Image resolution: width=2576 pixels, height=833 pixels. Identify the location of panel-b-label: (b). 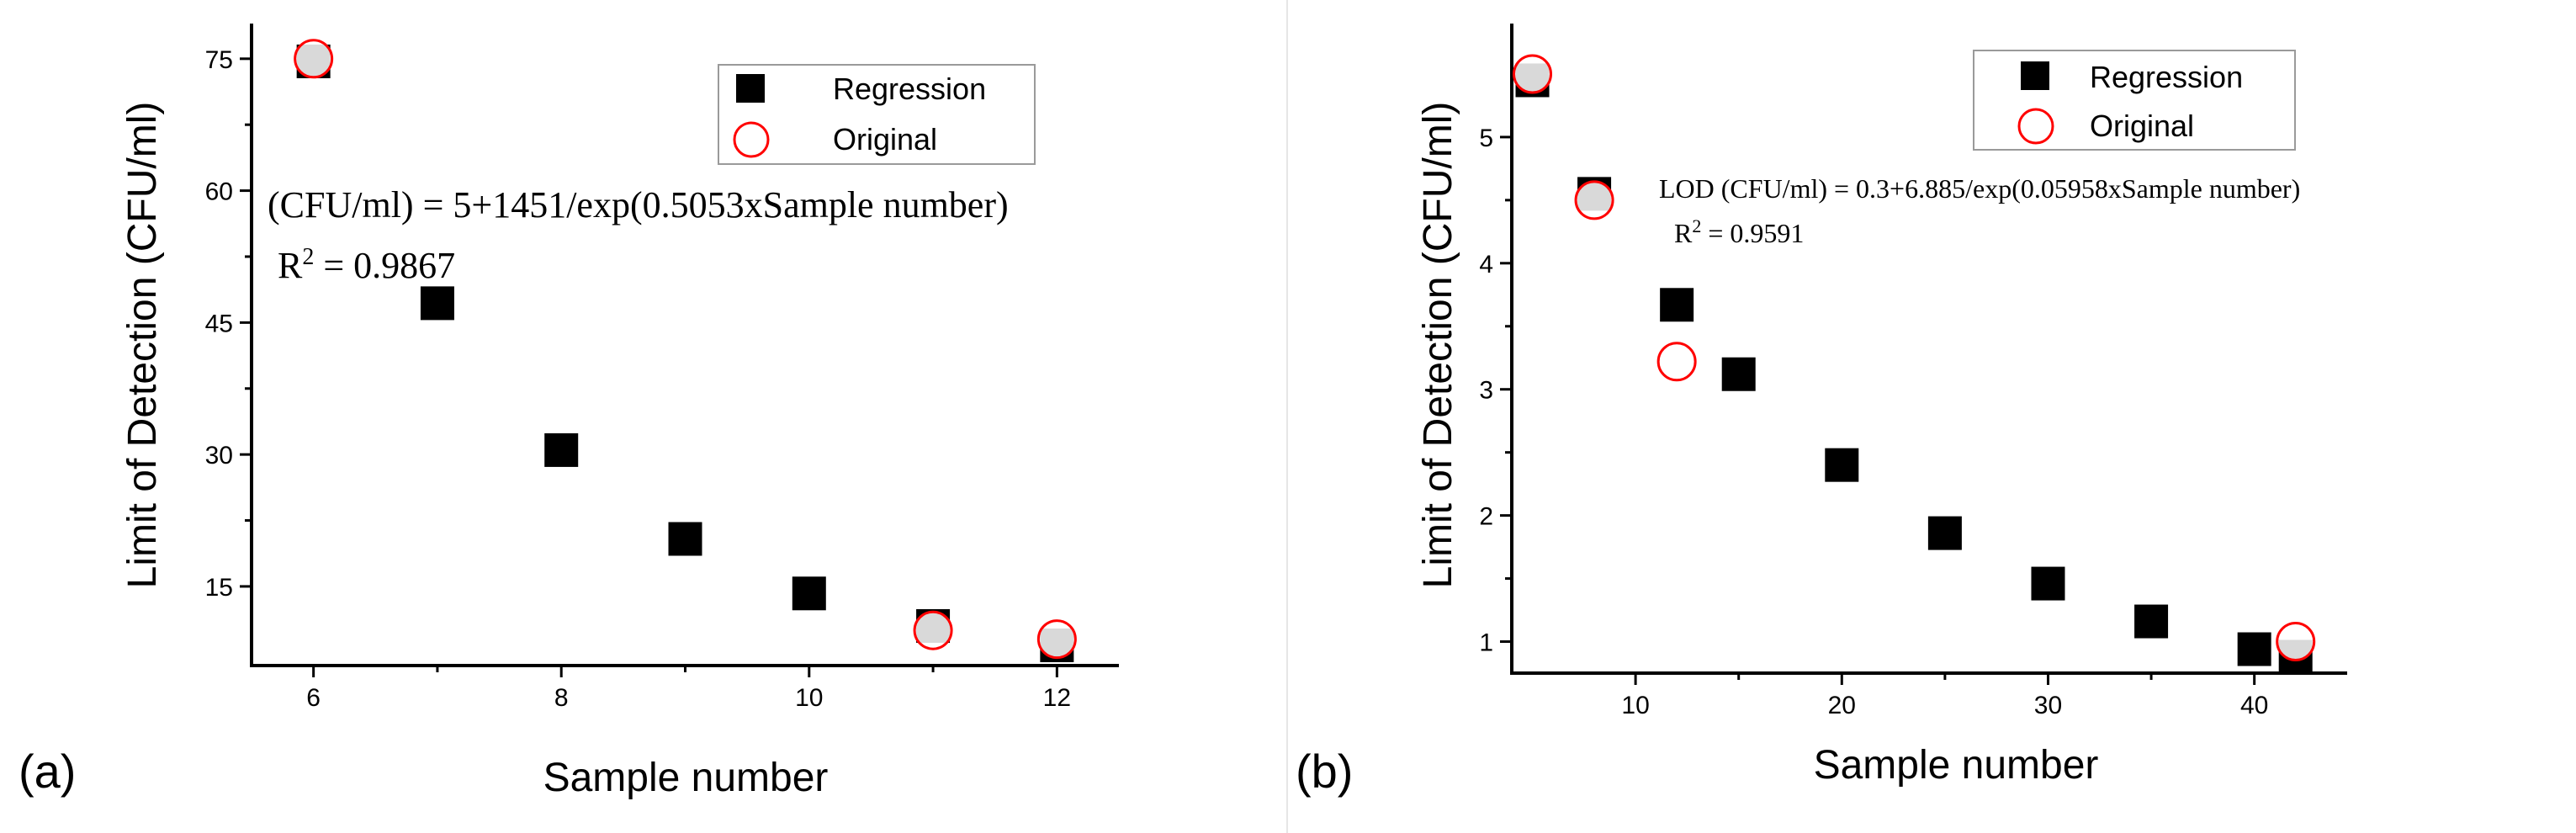
(1324, 771).